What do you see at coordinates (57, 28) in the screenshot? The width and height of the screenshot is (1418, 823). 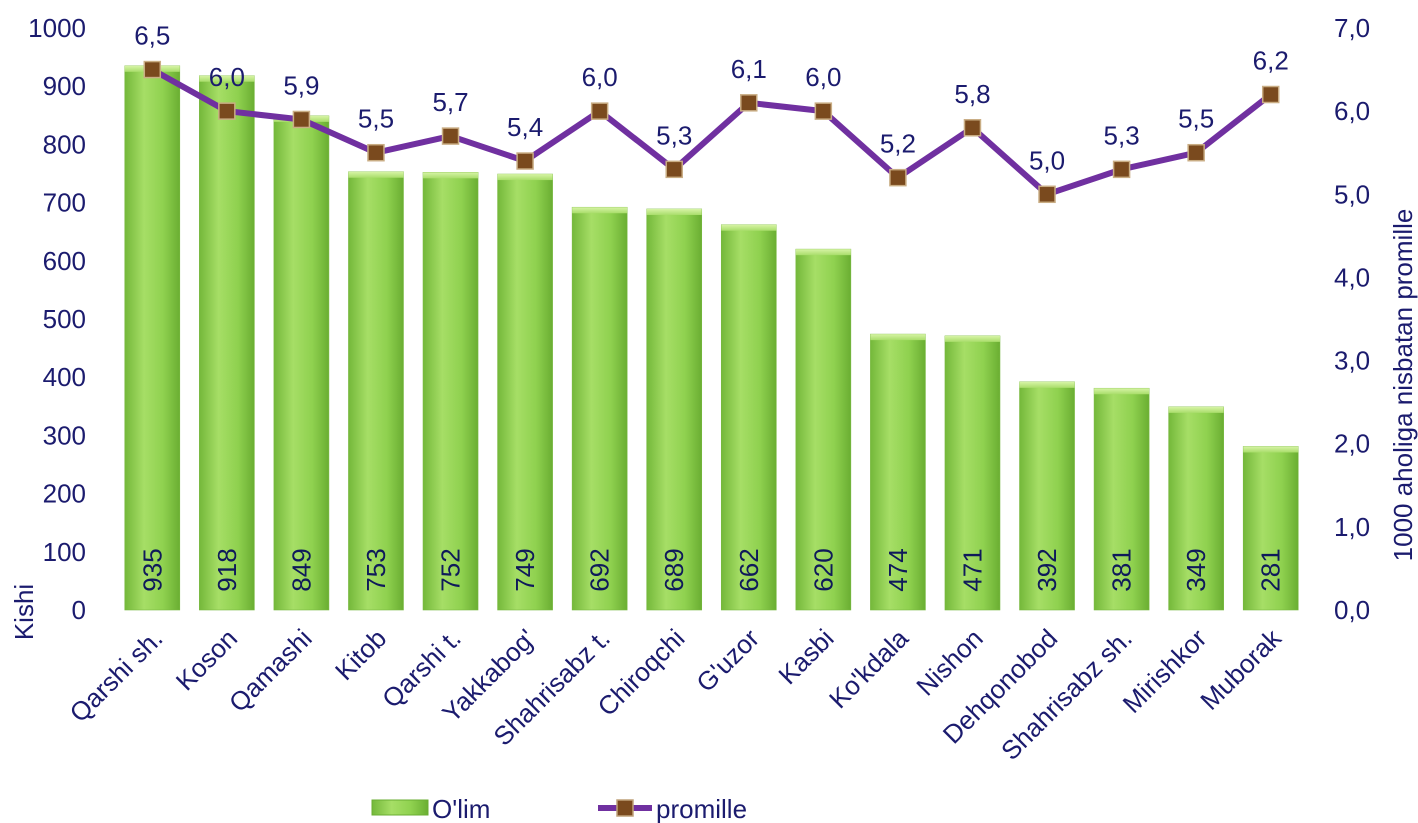 I see `y-tick-left: 1000` at bounding box center [57, 28].